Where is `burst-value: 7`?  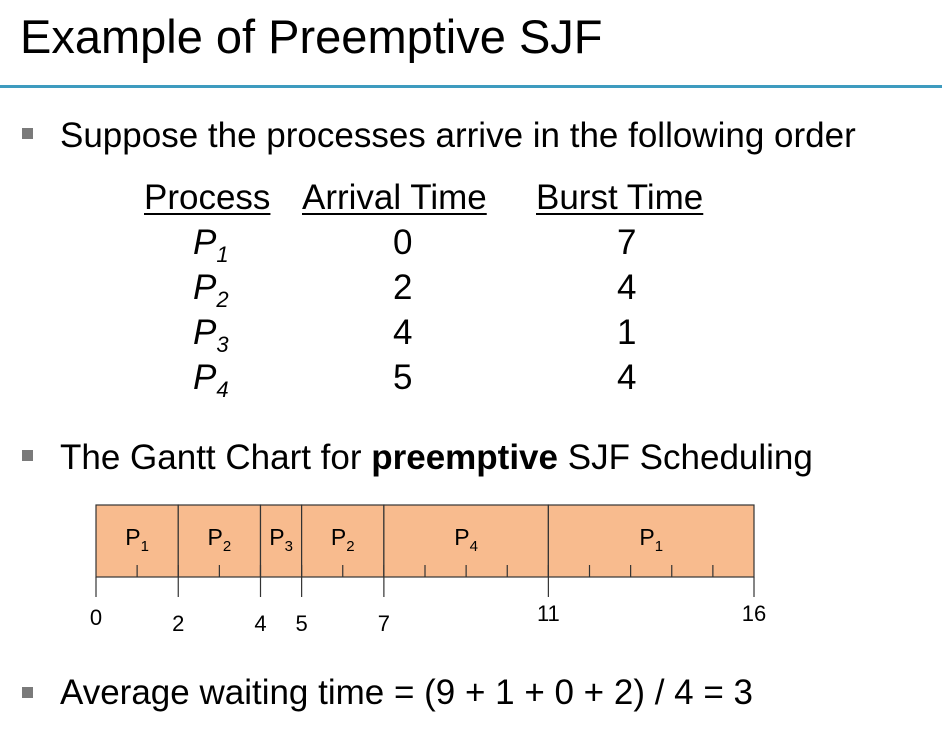 burst-value: 7 is located at coordinates (627, 242).